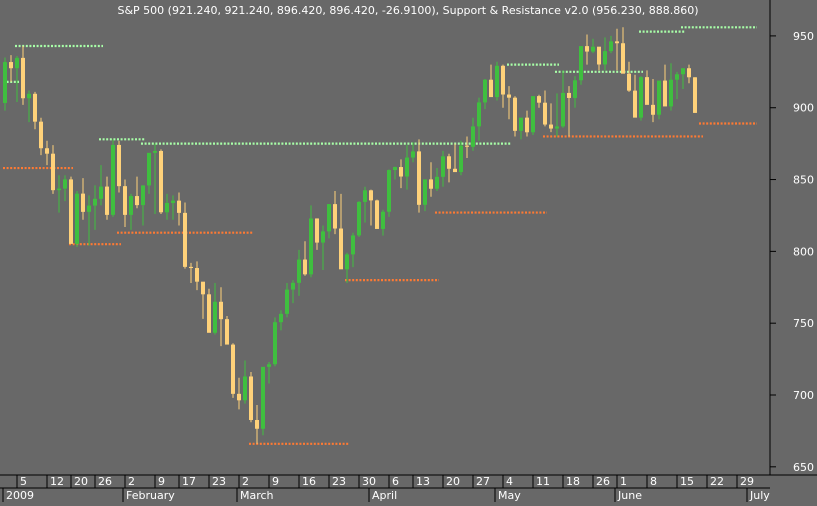 Image resolution: width=817 pixels, height=506 pixels. Describe the element at coordinates (309, 481) in the screenshot. I see `x-tick-label: 16` at that location.